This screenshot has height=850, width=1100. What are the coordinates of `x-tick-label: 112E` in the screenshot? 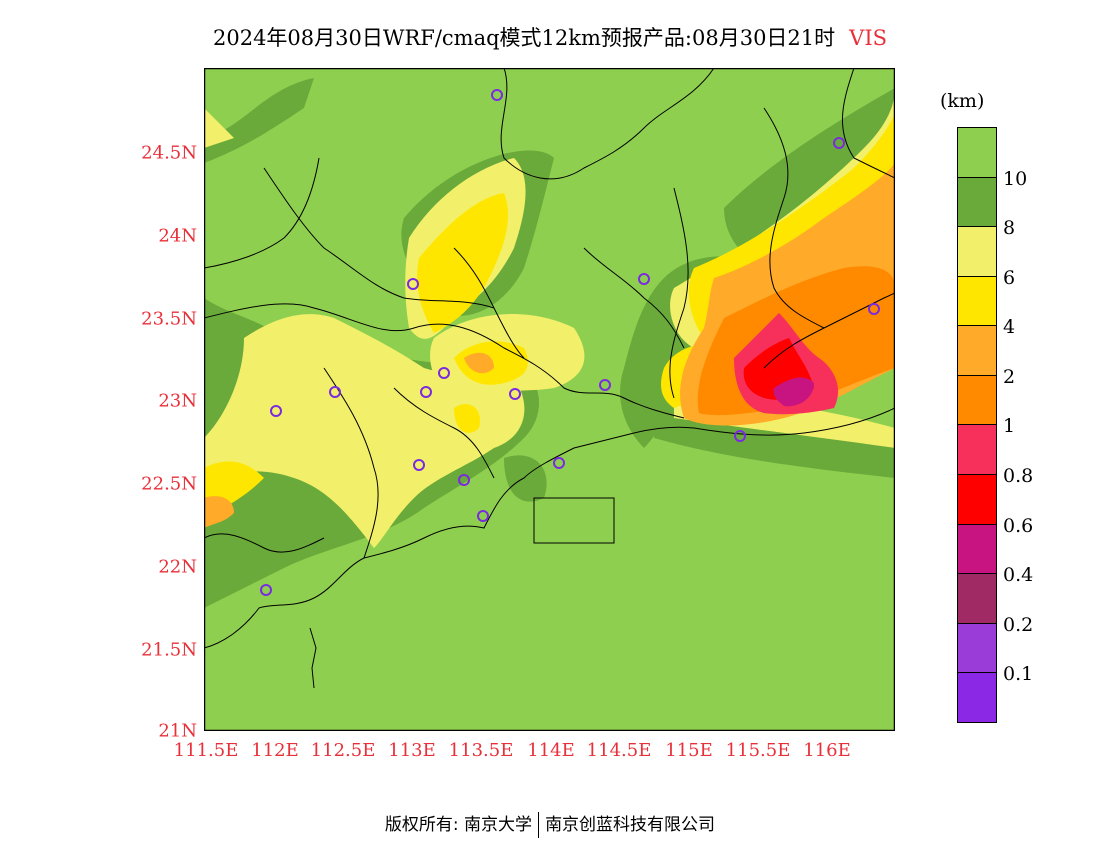 It's located at (275, 750).